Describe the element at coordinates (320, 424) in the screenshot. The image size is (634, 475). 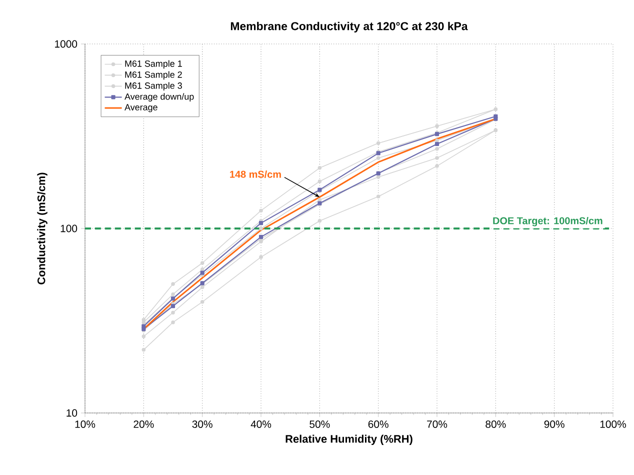
I see `x-tick-label: 50%` at that location.